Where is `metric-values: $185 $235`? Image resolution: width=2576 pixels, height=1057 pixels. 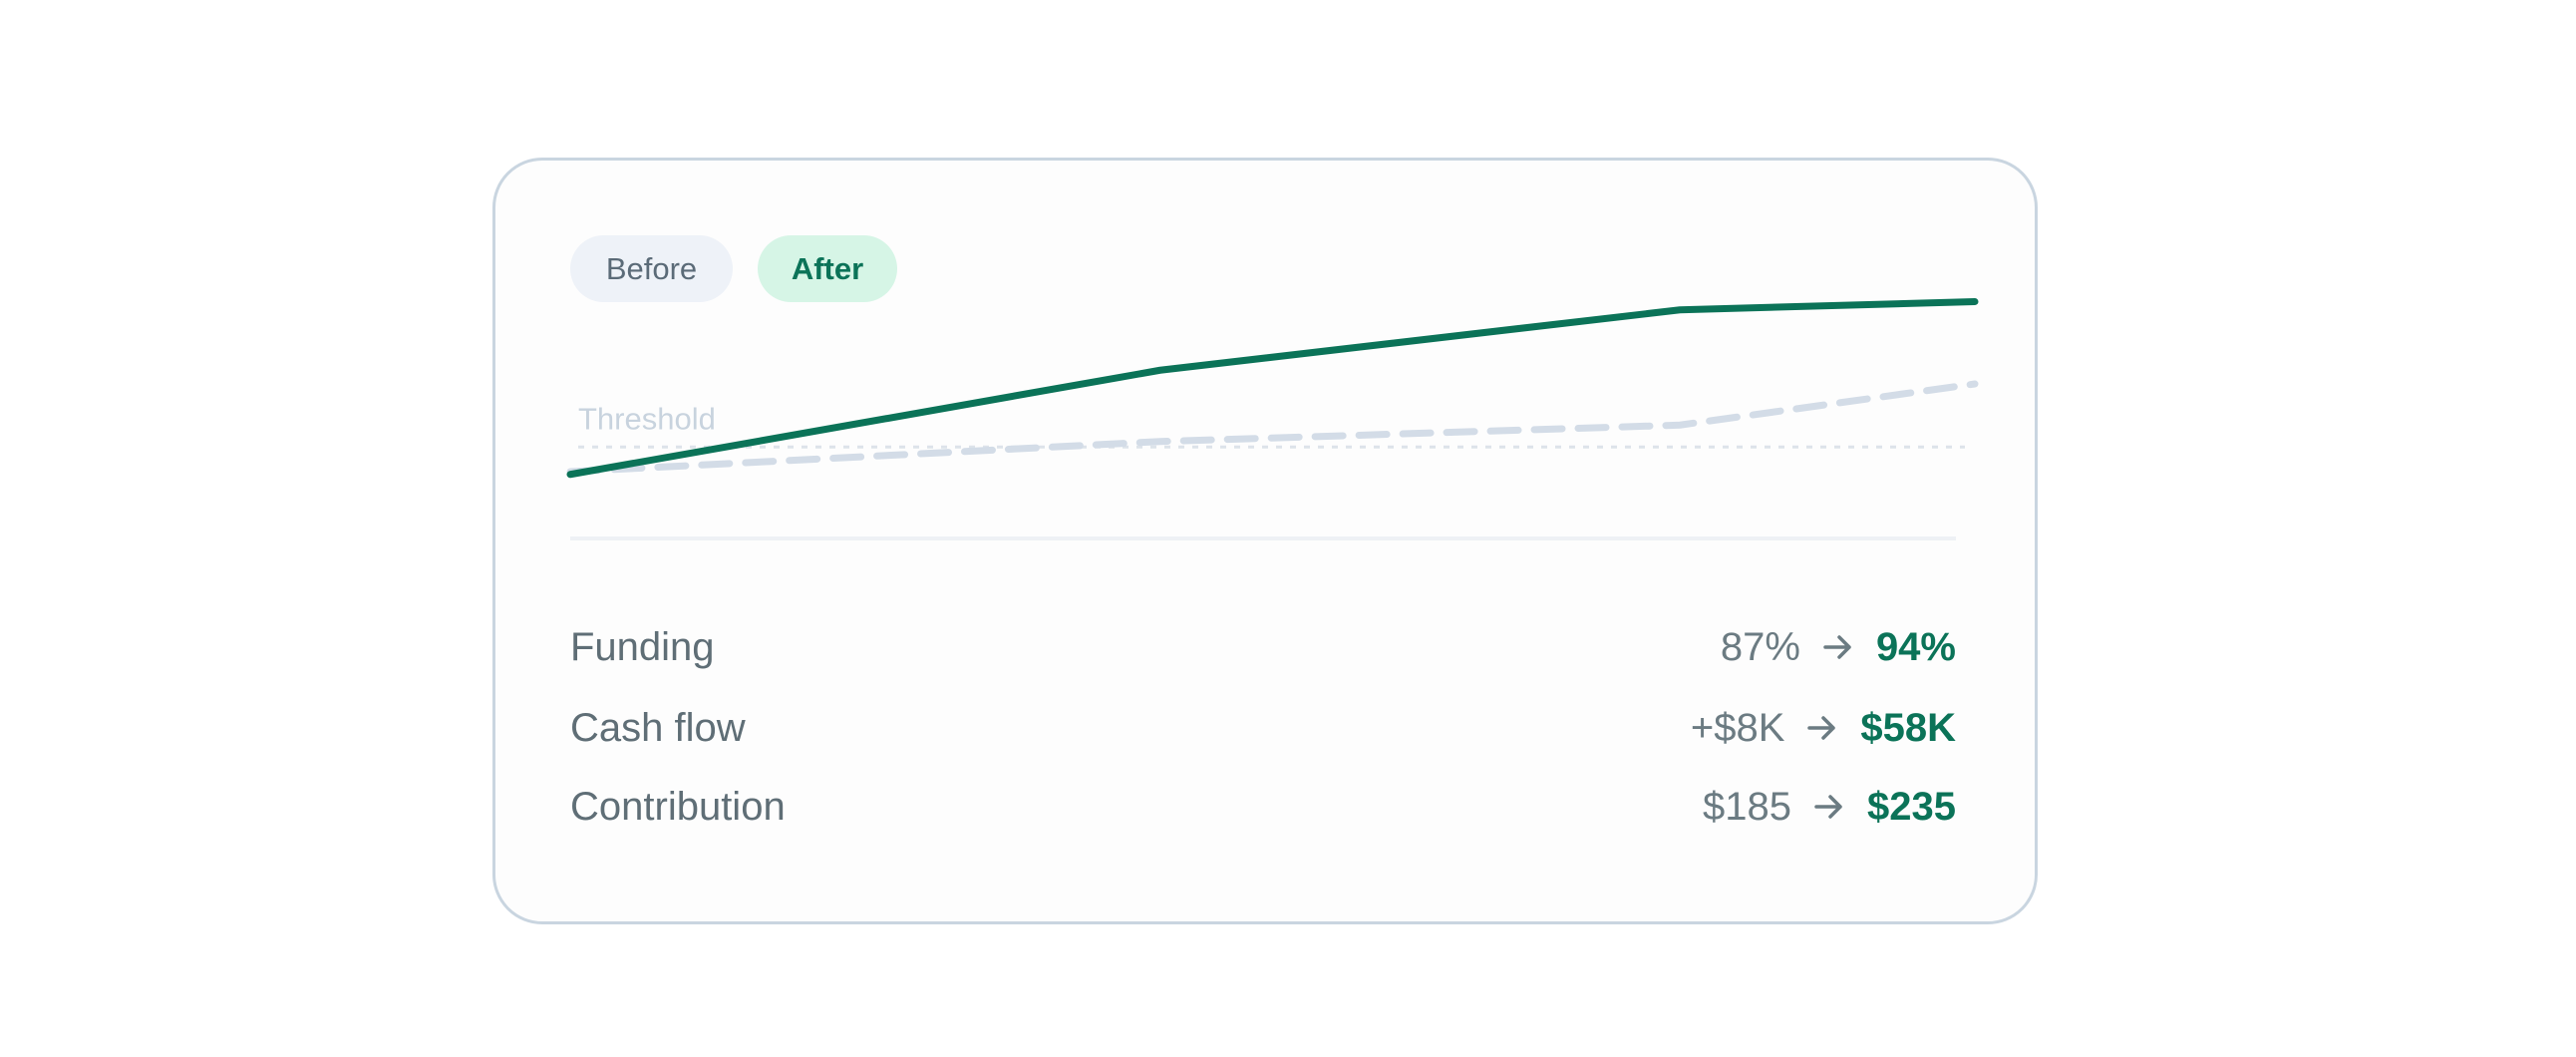 metric-values: $185 $235 is located at coordinates (1829, 807).